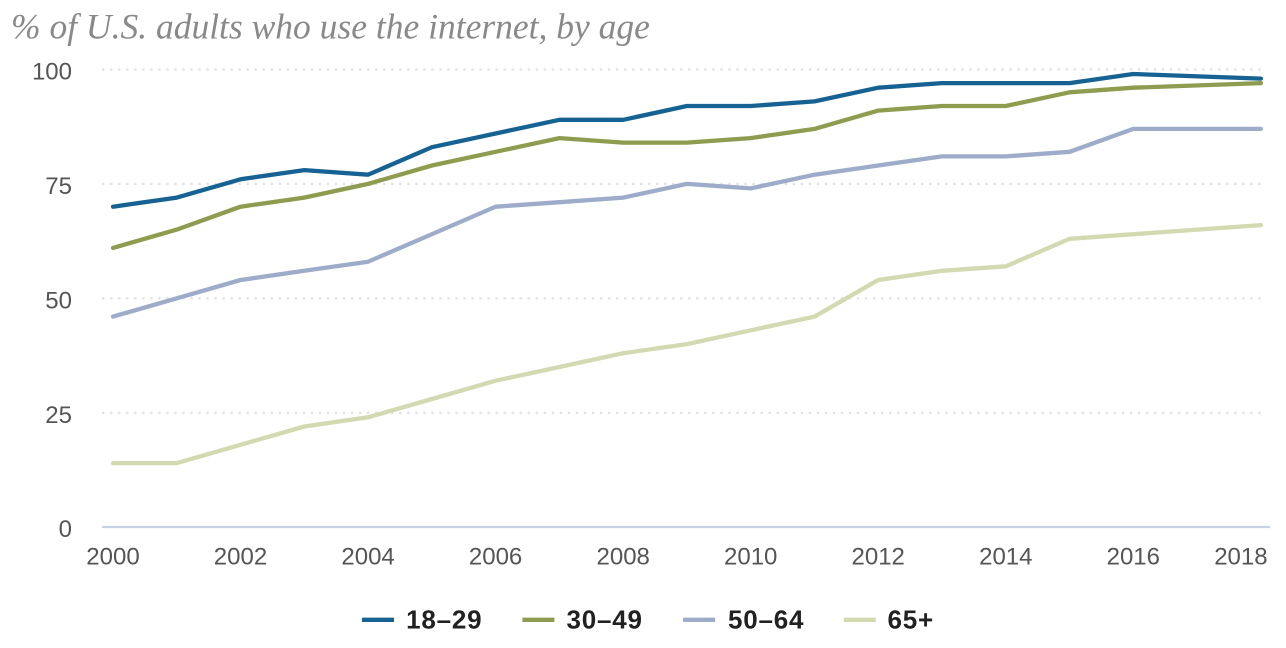 The image size is (1286, 648). Describe the element at coordinates (766, 620) in the screenshot. I see `svg-text: 50–64` at that location.